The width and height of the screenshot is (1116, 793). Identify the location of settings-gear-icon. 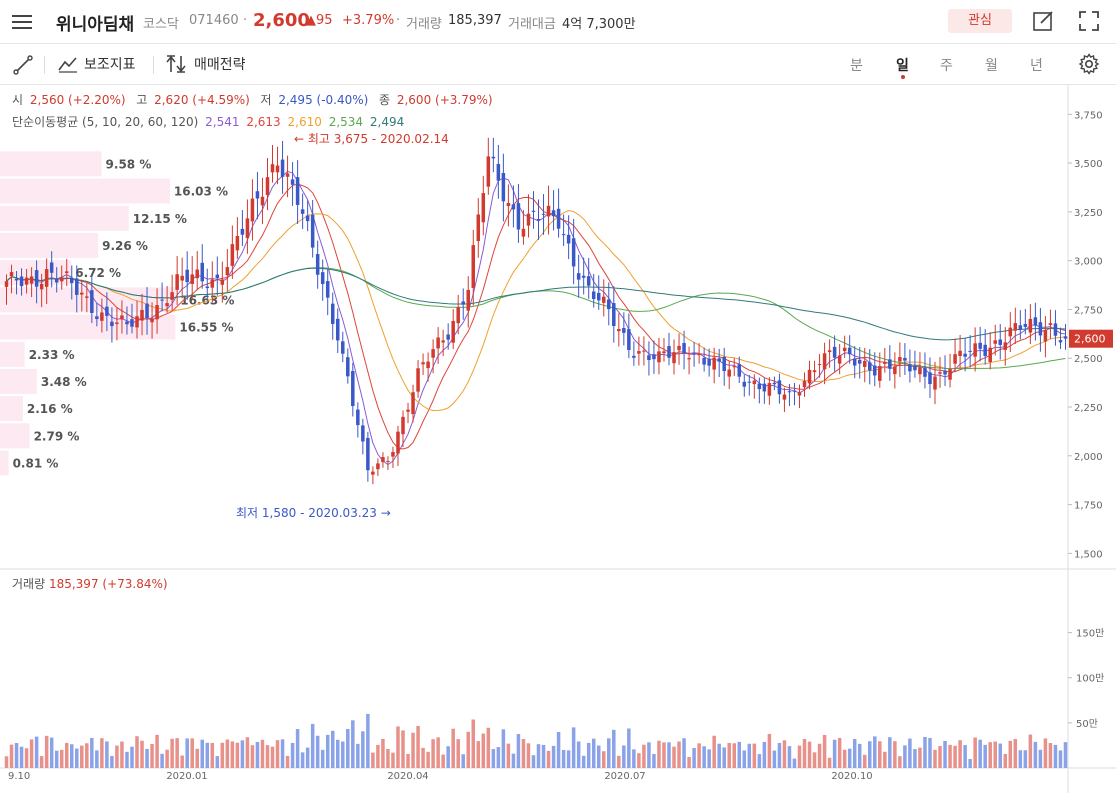
(1089, 64).